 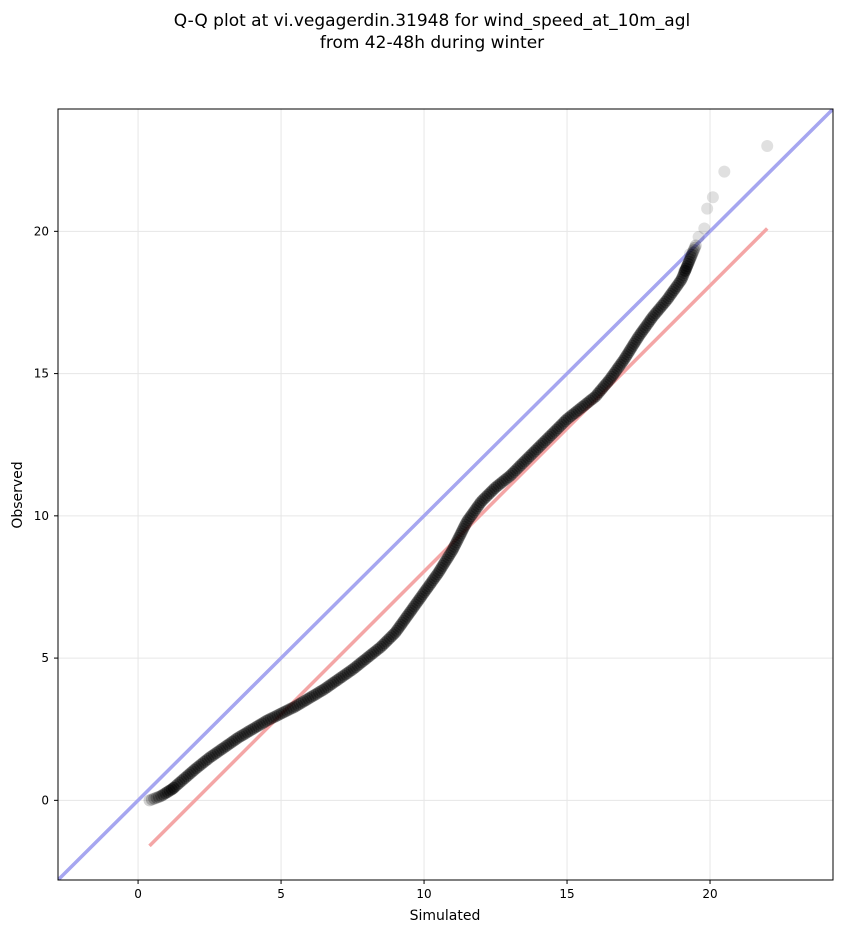 What do you see at coordinates (432, 43) in the screenshot?
I see `chart-subtitle: from 42-48h during winter` at bounding box center [432, 43].